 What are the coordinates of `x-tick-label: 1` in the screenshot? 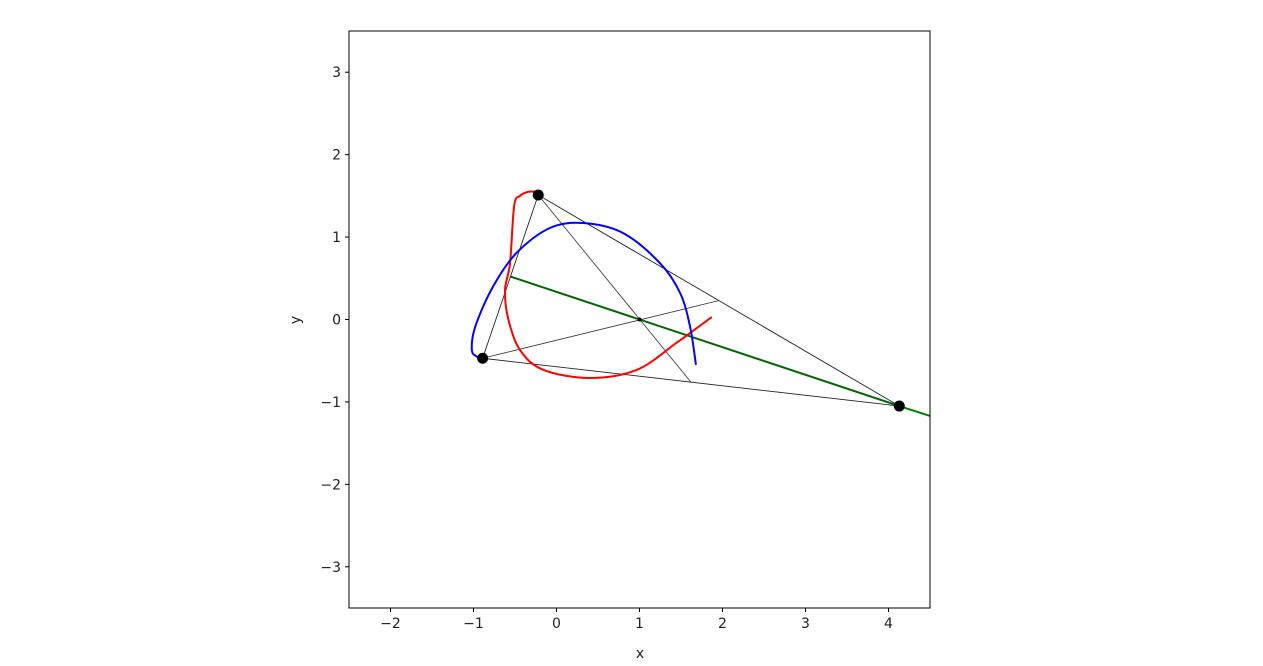 It's located at (639, 624).